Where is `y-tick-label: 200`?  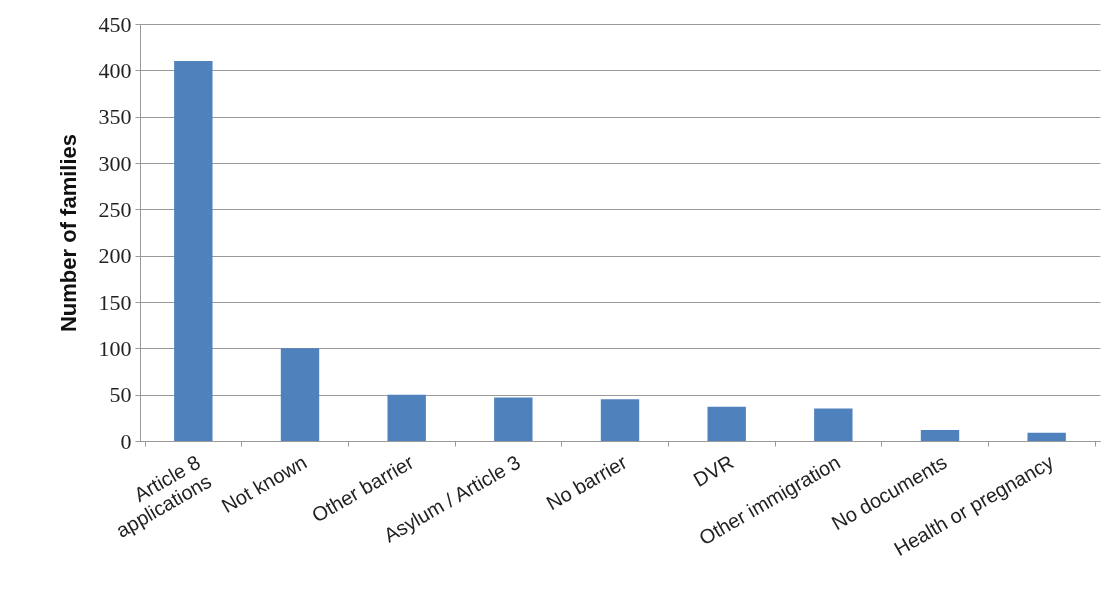 y-tick-label: 200 is located at coordinates (115, 256).